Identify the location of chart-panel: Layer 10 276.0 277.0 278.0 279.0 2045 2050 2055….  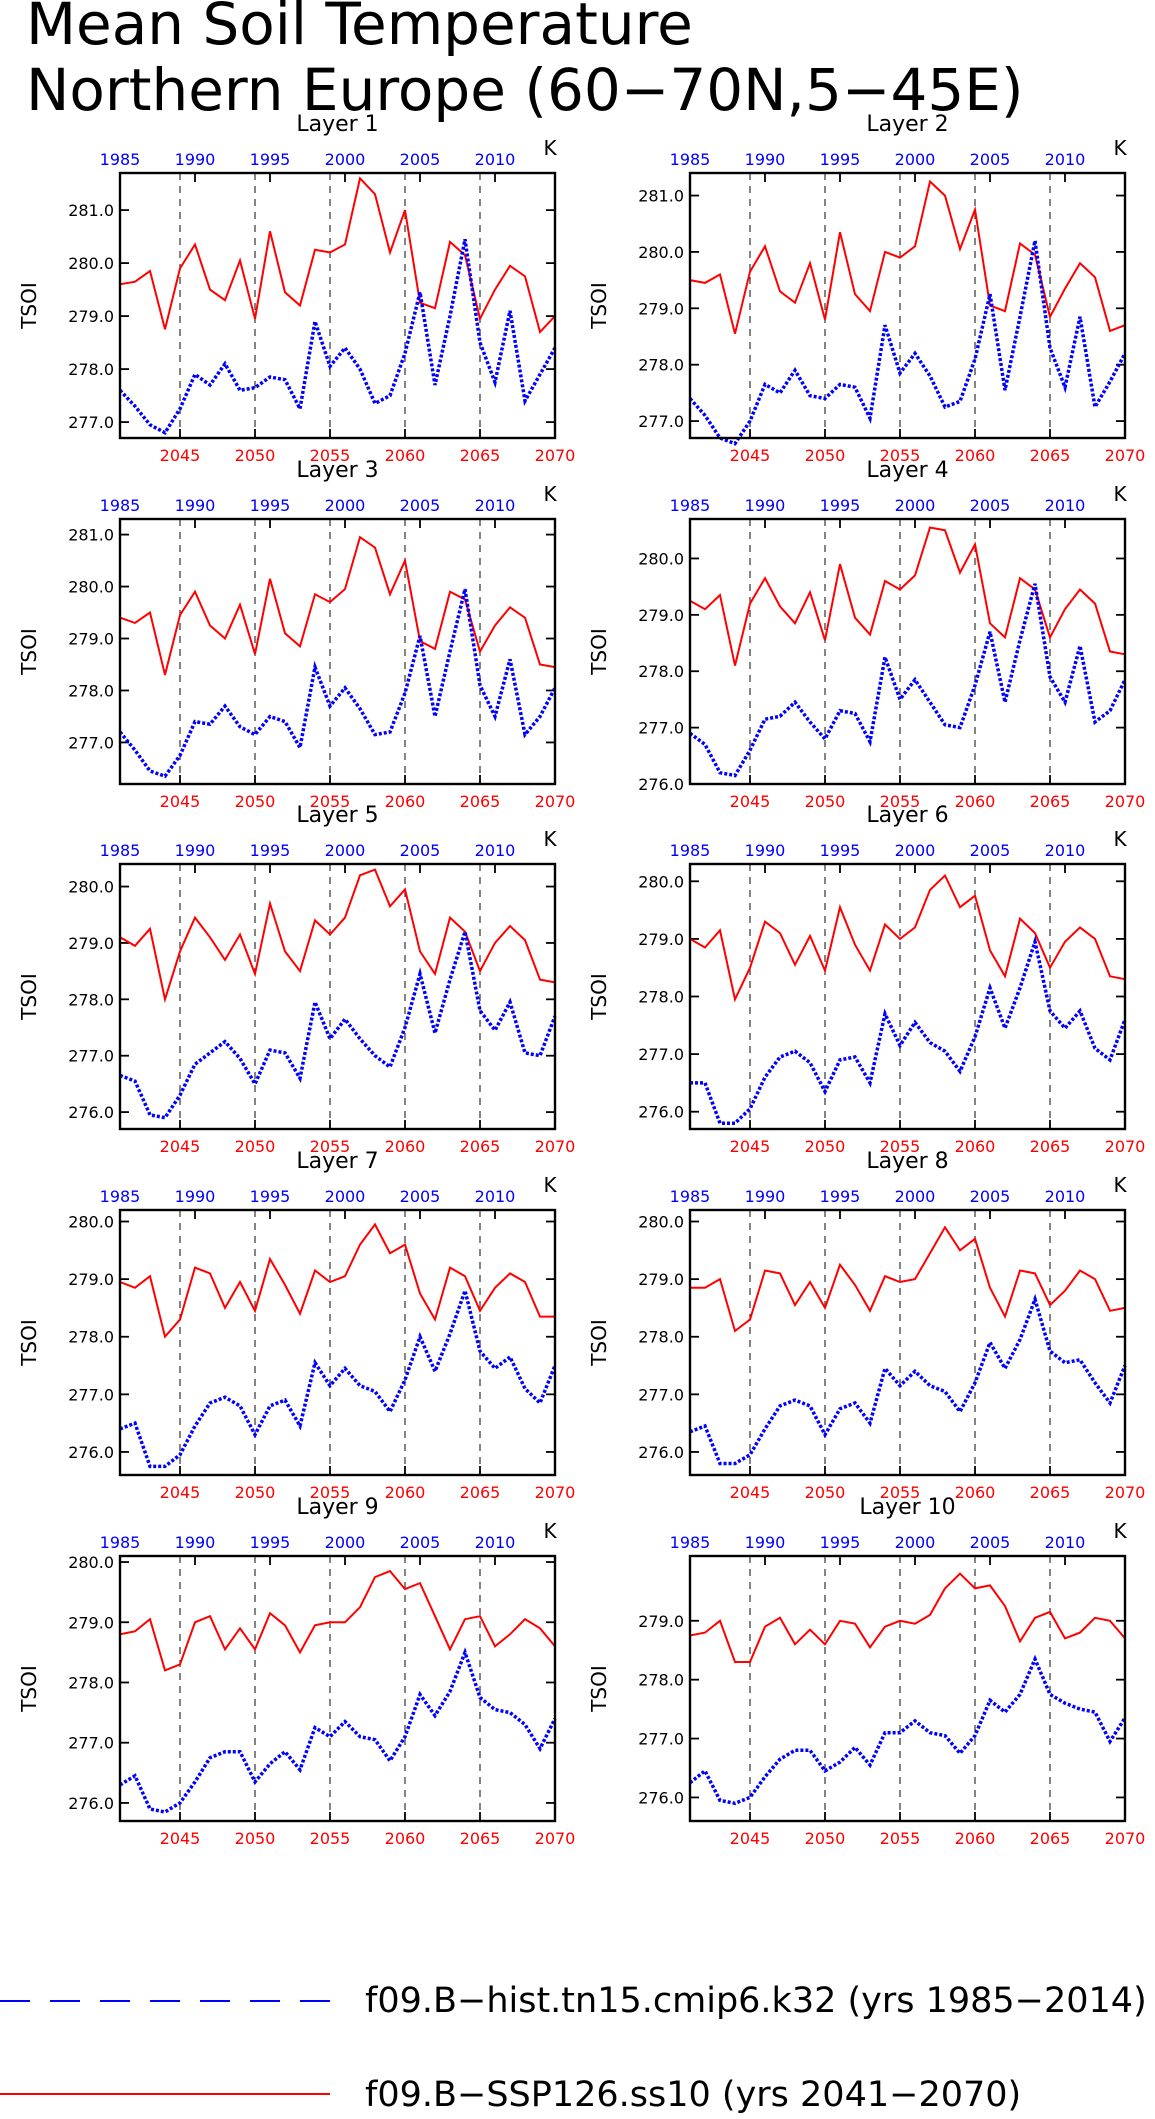
(866, 1671).